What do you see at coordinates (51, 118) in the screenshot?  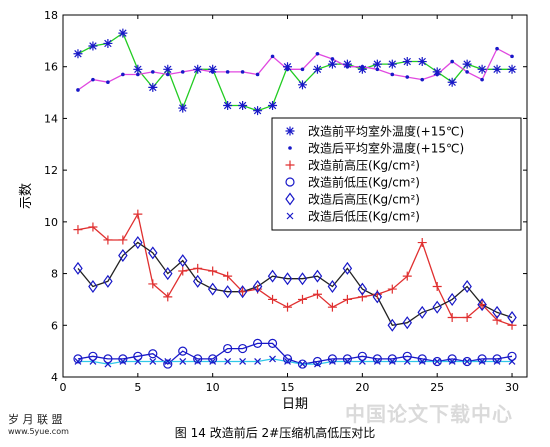 I see `y-tick-label: 14` at bounding box center [51, 118].